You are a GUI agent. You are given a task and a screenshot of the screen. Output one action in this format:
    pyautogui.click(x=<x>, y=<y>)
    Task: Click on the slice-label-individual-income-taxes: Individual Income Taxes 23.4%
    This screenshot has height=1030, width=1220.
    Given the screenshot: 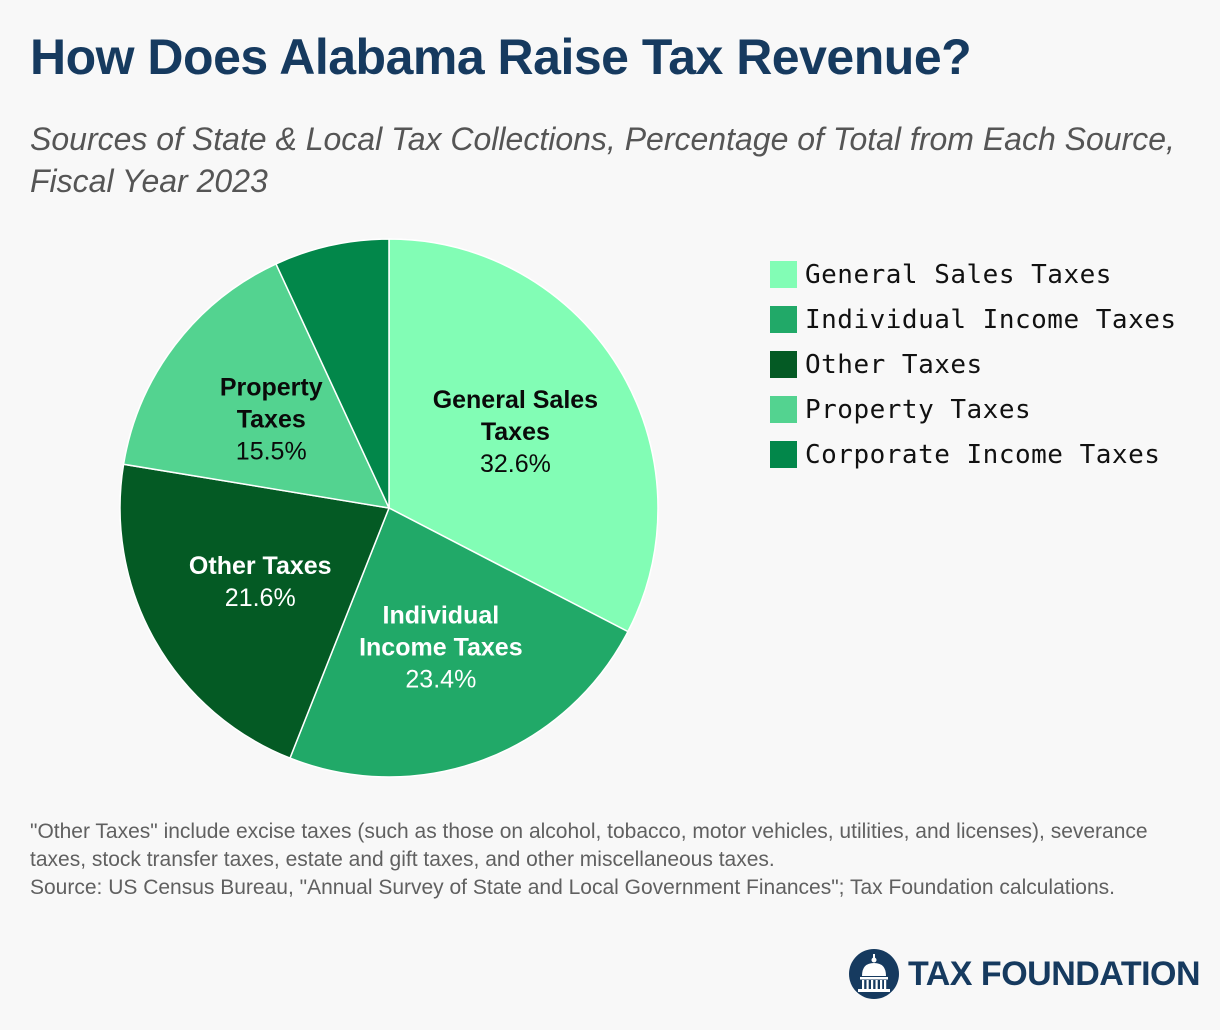 What is the action you would take?
    pyautogui.click(x=441, y=648)
    